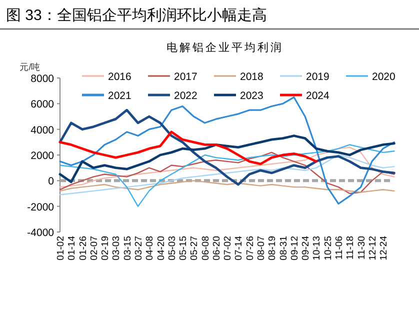 The image size is (419, 323). Describe the element at coordinates (228, 248) in the screenshot. I see `x-tick-label: 07-02` at that location.